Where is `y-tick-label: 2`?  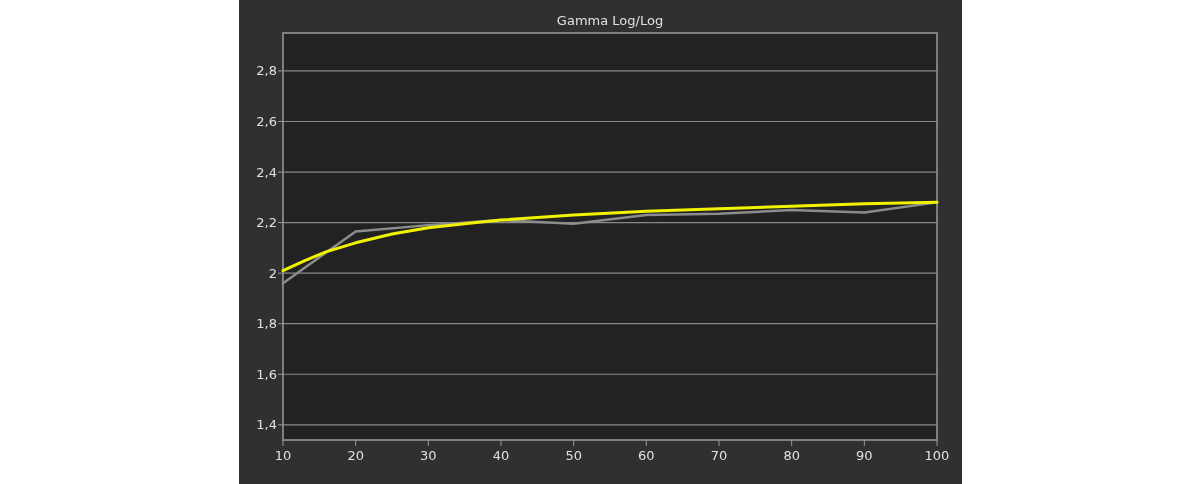 y-tick-label: 2 is located at coordinates (272, 273).